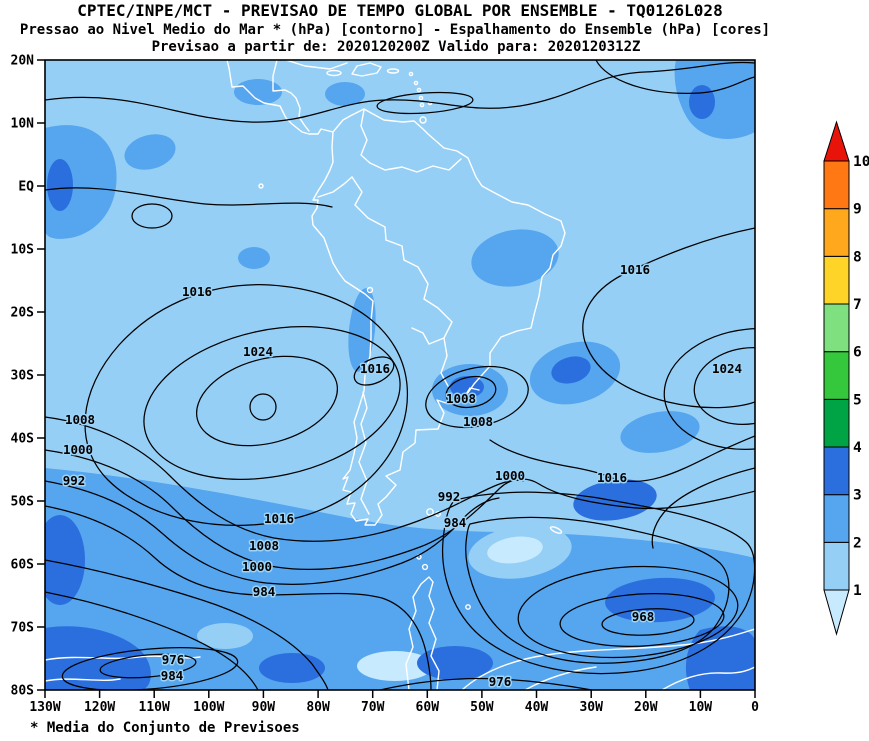  What do you see at coordinates (423, 120) in the screenshot?
I see `trinidad` at bounding box center [423, 120].